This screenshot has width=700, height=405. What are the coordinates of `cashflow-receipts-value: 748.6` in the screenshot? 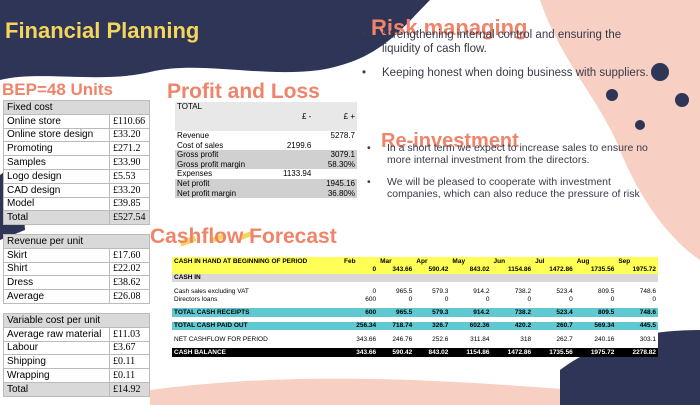 It's located at (637, 312).